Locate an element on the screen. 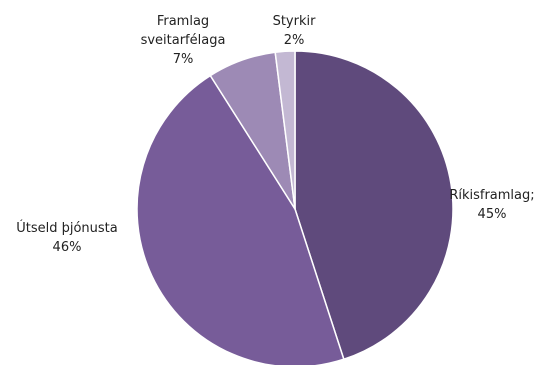 The image size is (558, 365). pie-label-2: Útseld þjónusta 46% is located at coordinates (67, 237).